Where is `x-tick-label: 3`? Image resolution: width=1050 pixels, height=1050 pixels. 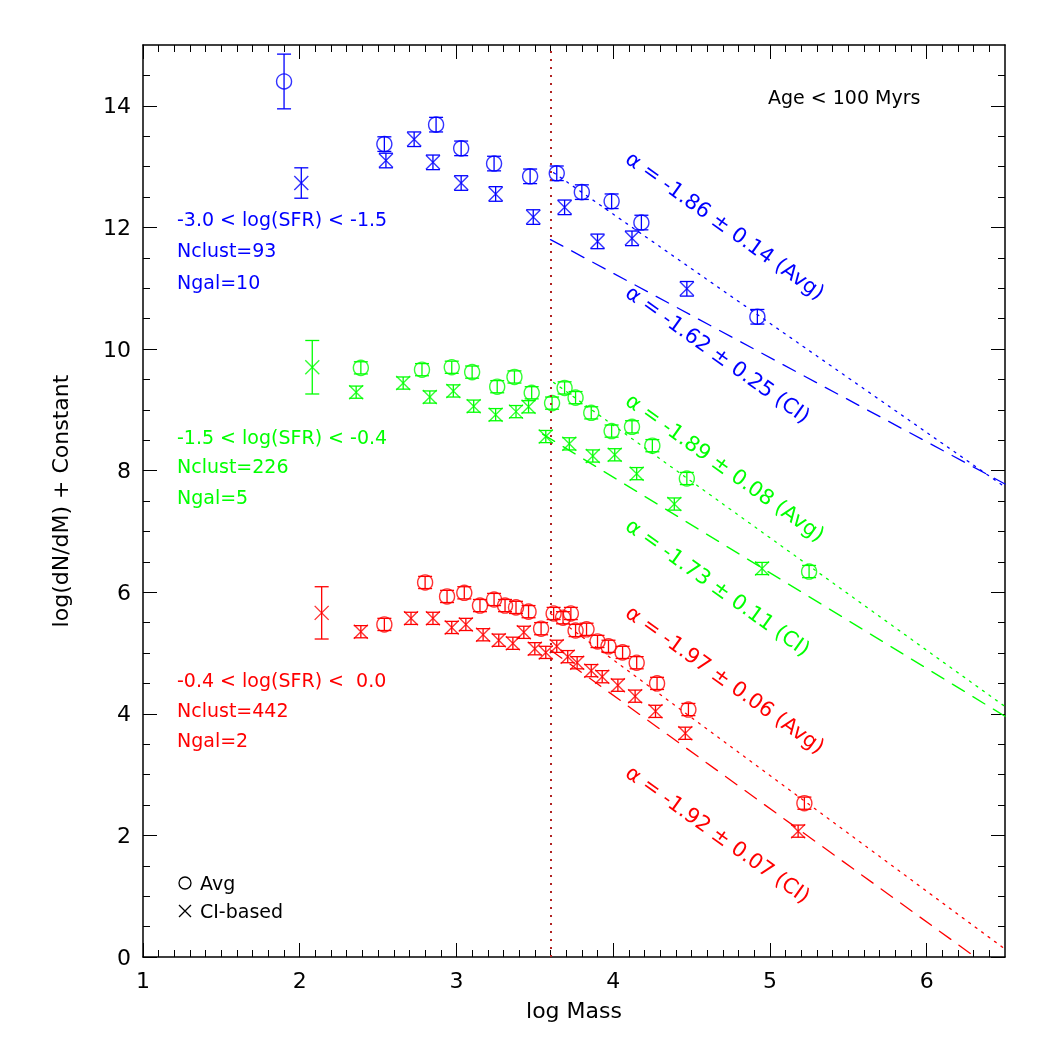
x-tick-label: 3 is located at coordinates (456, 980).